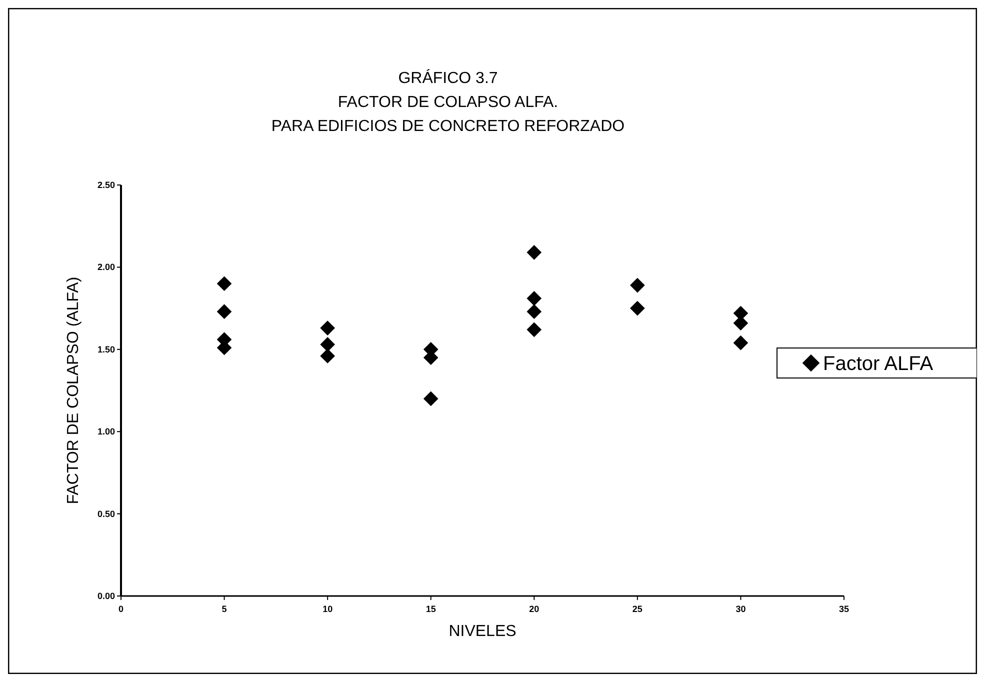  What do you see at coordinates (534, 609) in the screenshot?
I see `x-tick-label: 20` at bounding box center [534, 609].